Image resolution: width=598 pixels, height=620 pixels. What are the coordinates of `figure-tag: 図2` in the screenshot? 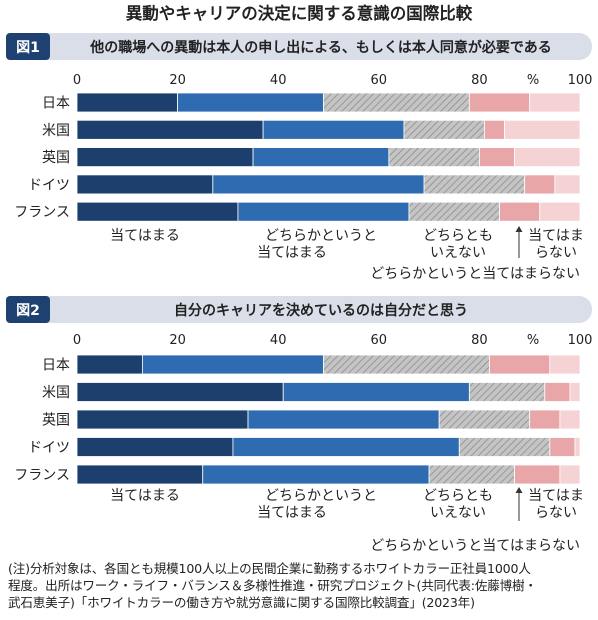 It's located at (28, 311).